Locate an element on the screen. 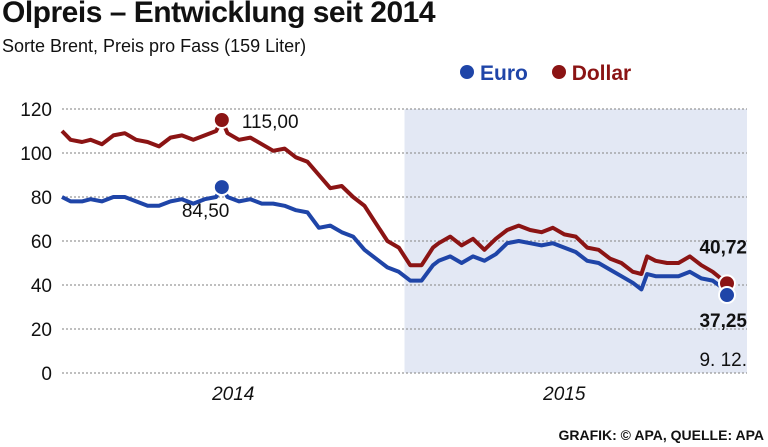 The width and height of the screenshot is (768, 447). y-tick-label: 100 is located at coordinates (36, 154).